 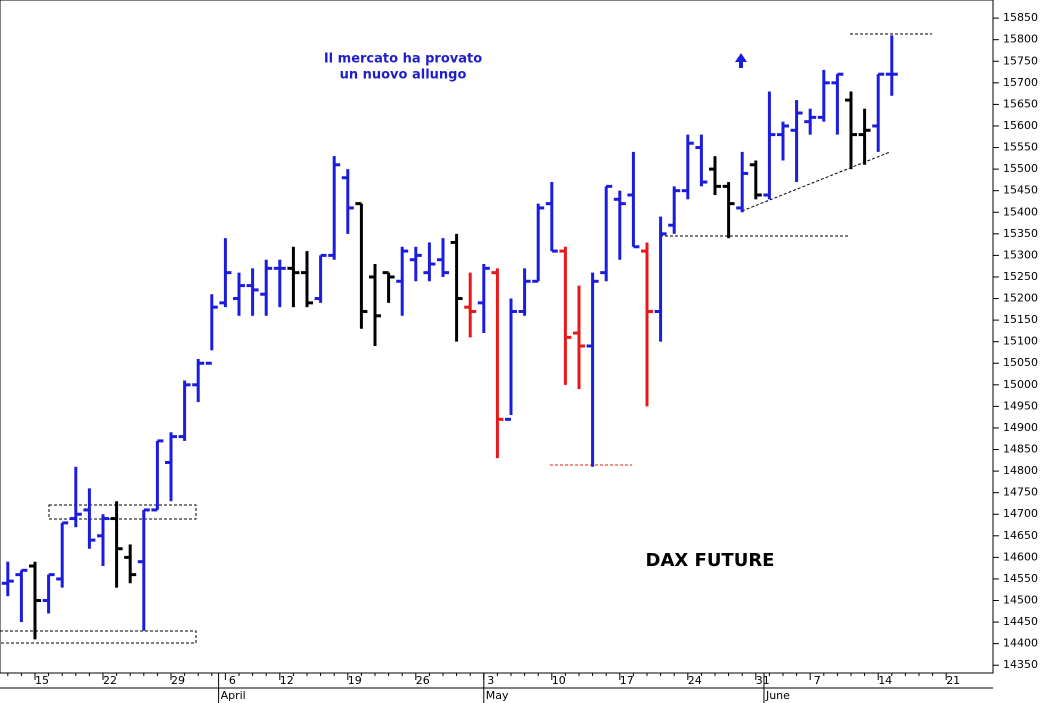 What do you see at coordinates (885, 680) in the screenshot?
I see `x-tick-label: 14` at bounding box center [885, 680].